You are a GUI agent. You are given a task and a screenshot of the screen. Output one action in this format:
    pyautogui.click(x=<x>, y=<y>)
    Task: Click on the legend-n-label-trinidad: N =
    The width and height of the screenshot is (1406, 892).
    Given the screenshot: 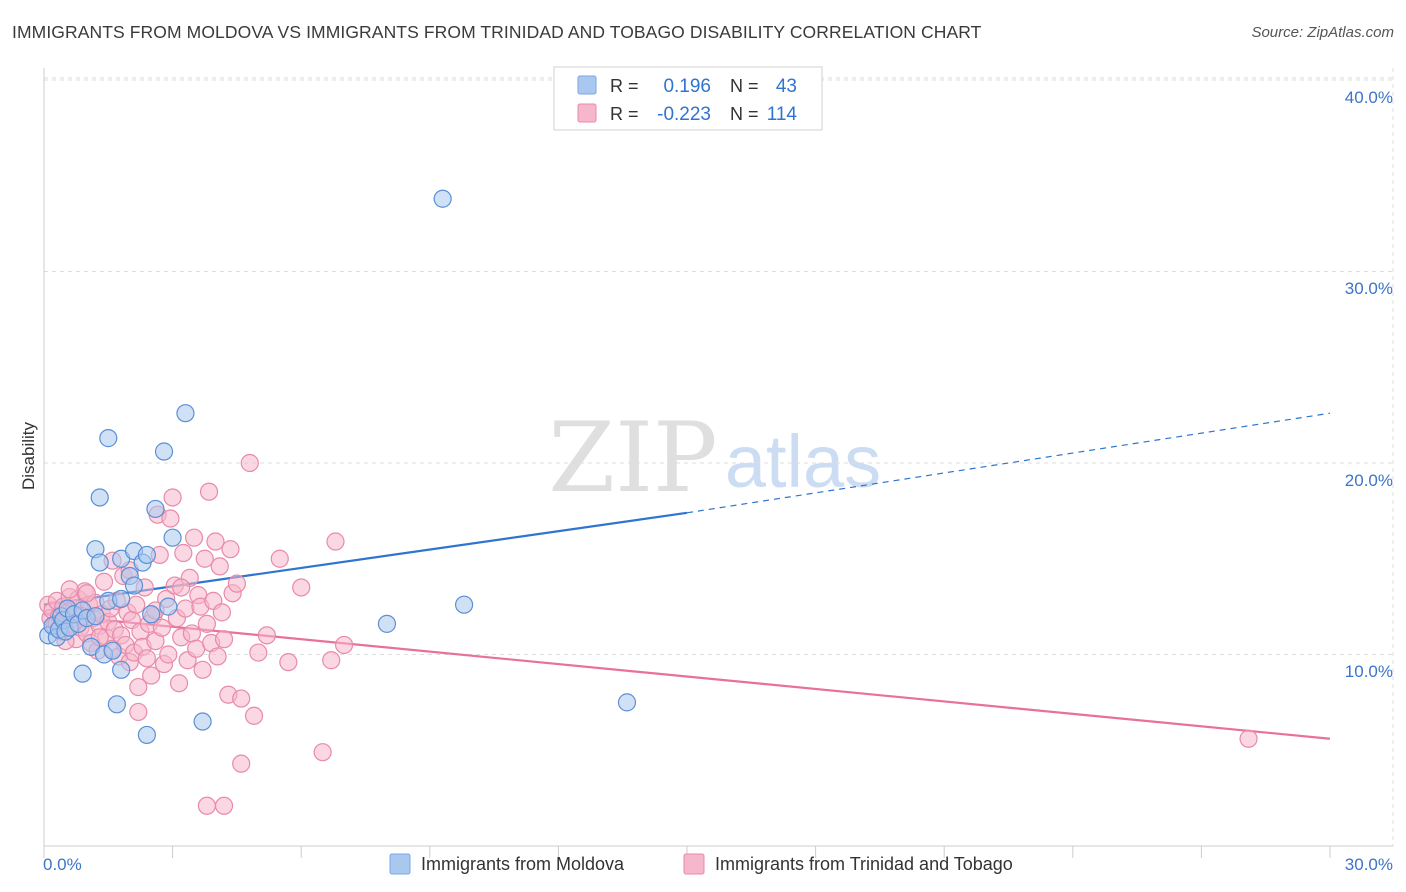 What is the action you would take?
    pyautogui.click(x=744, y=114)
    